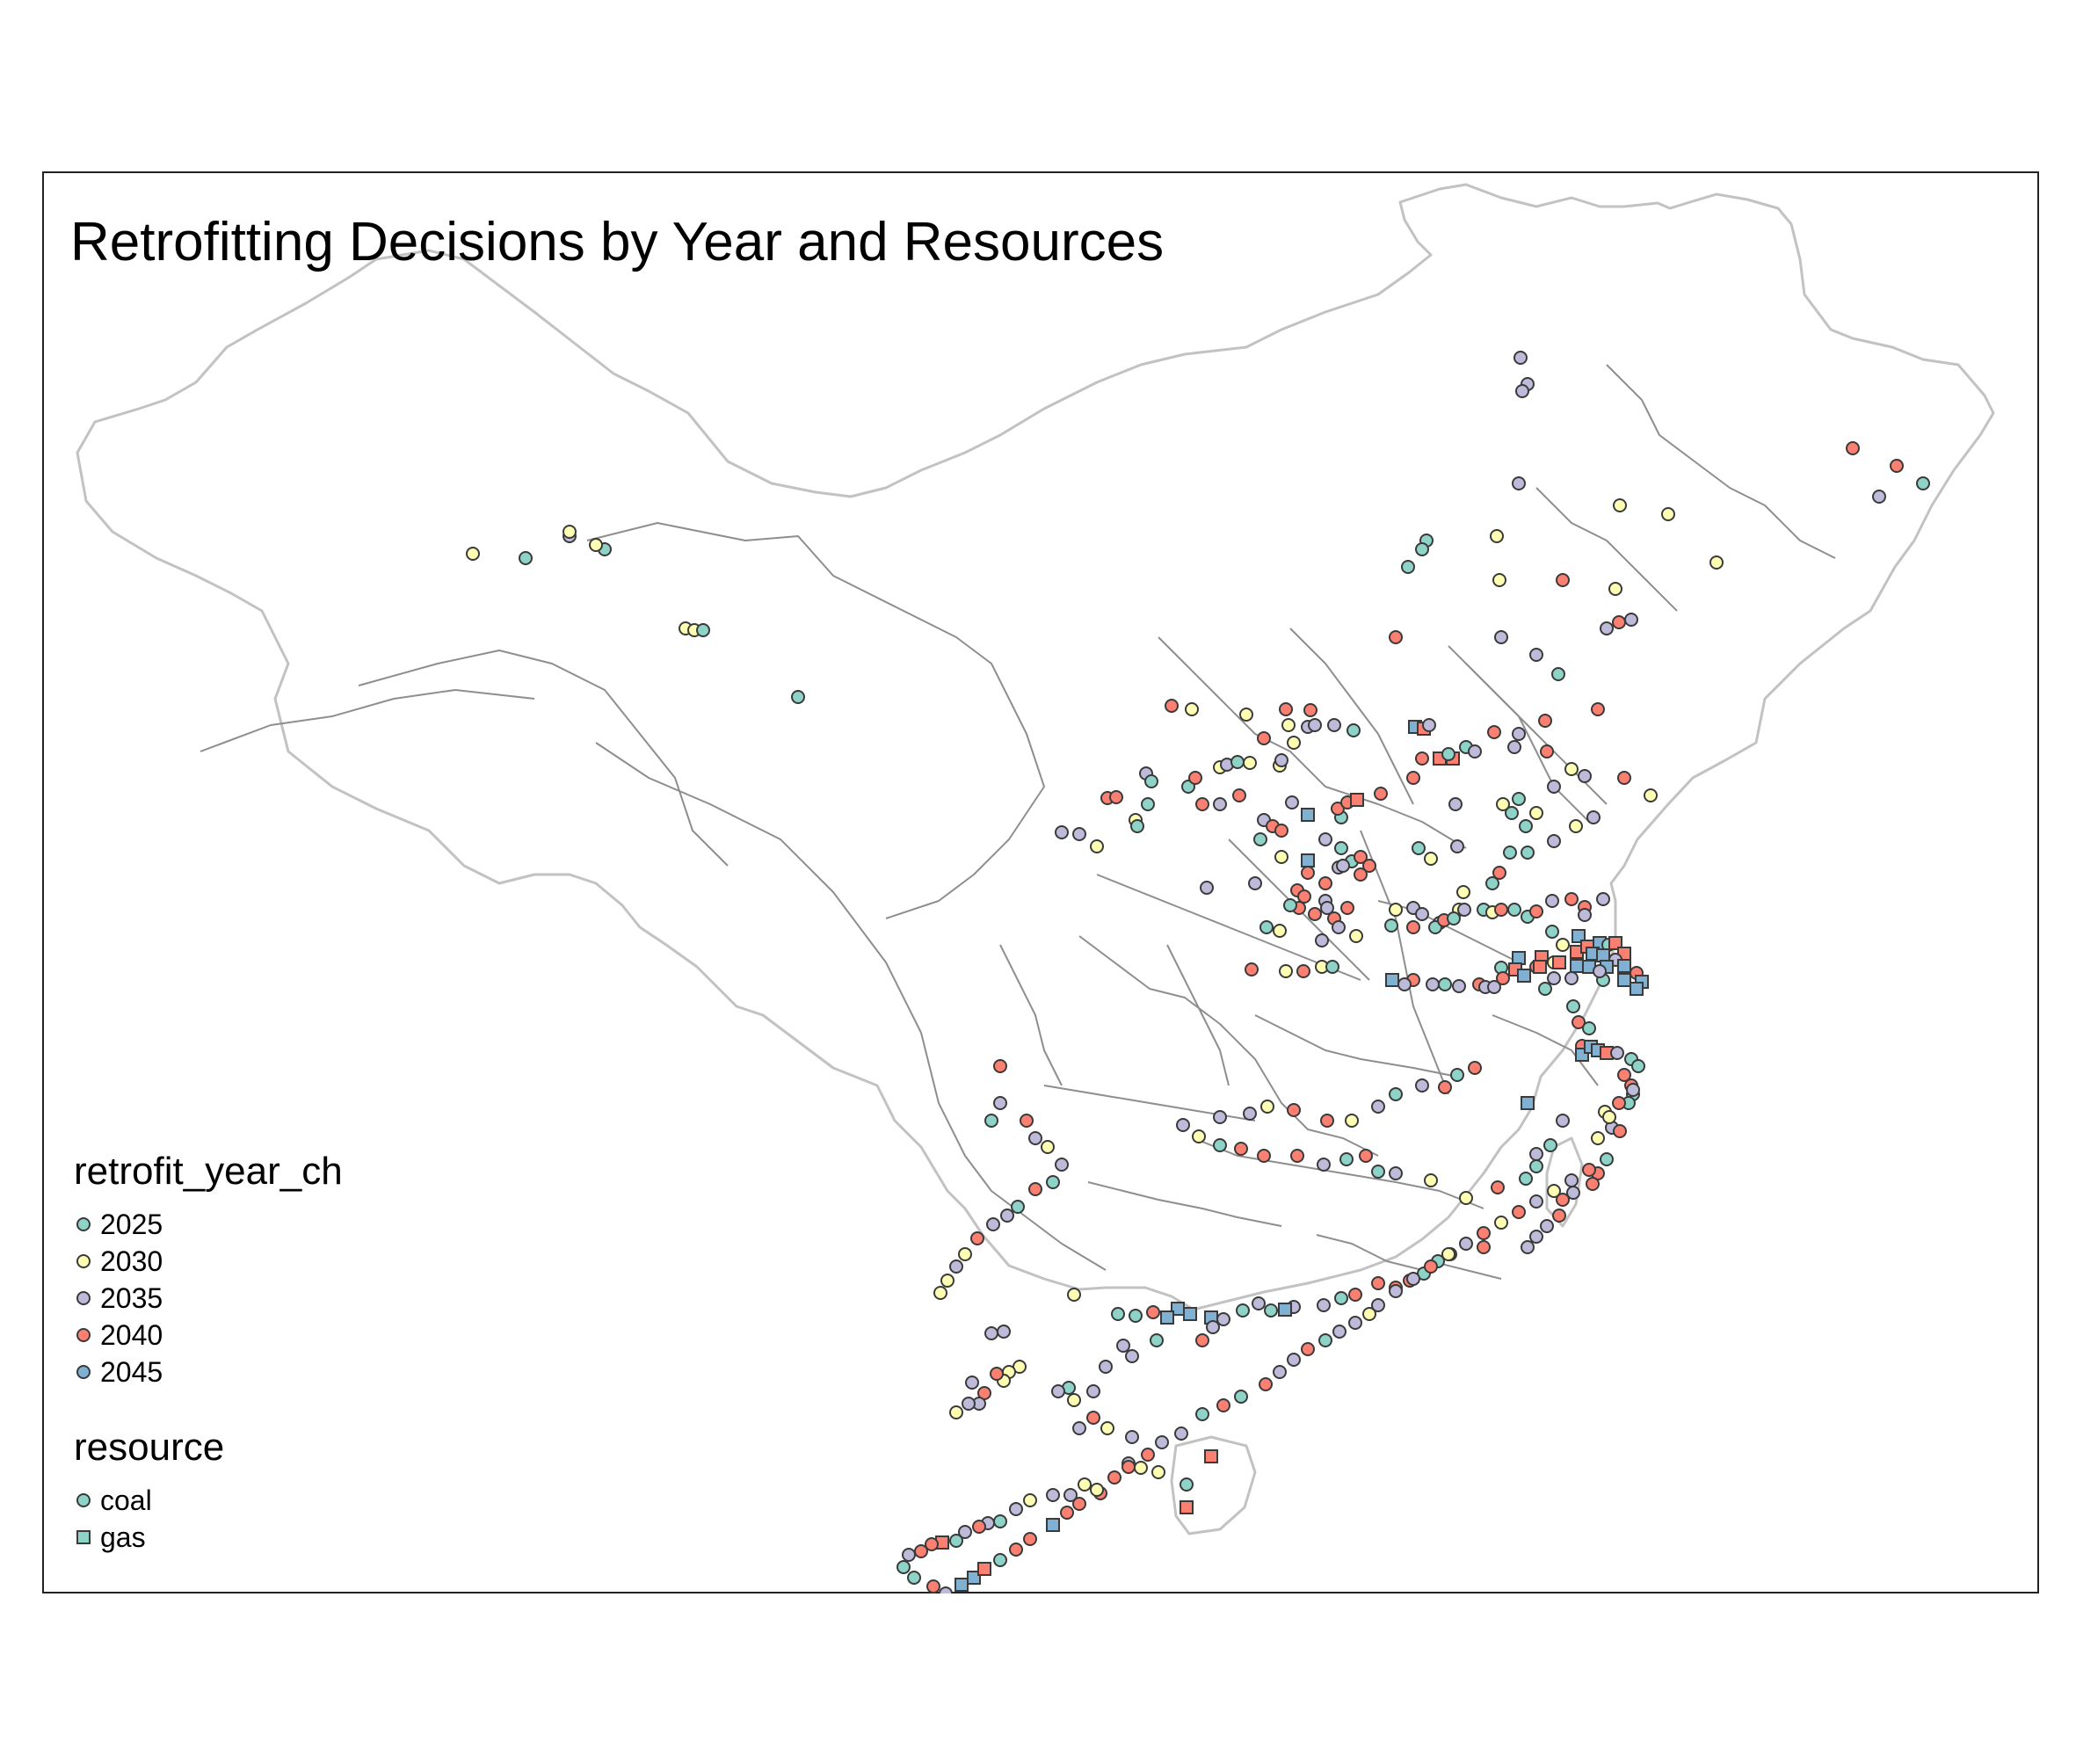 This screenshot has height=1764, width=2076. I want to click on legend-item-2025: 2025, so click(208, 1224).